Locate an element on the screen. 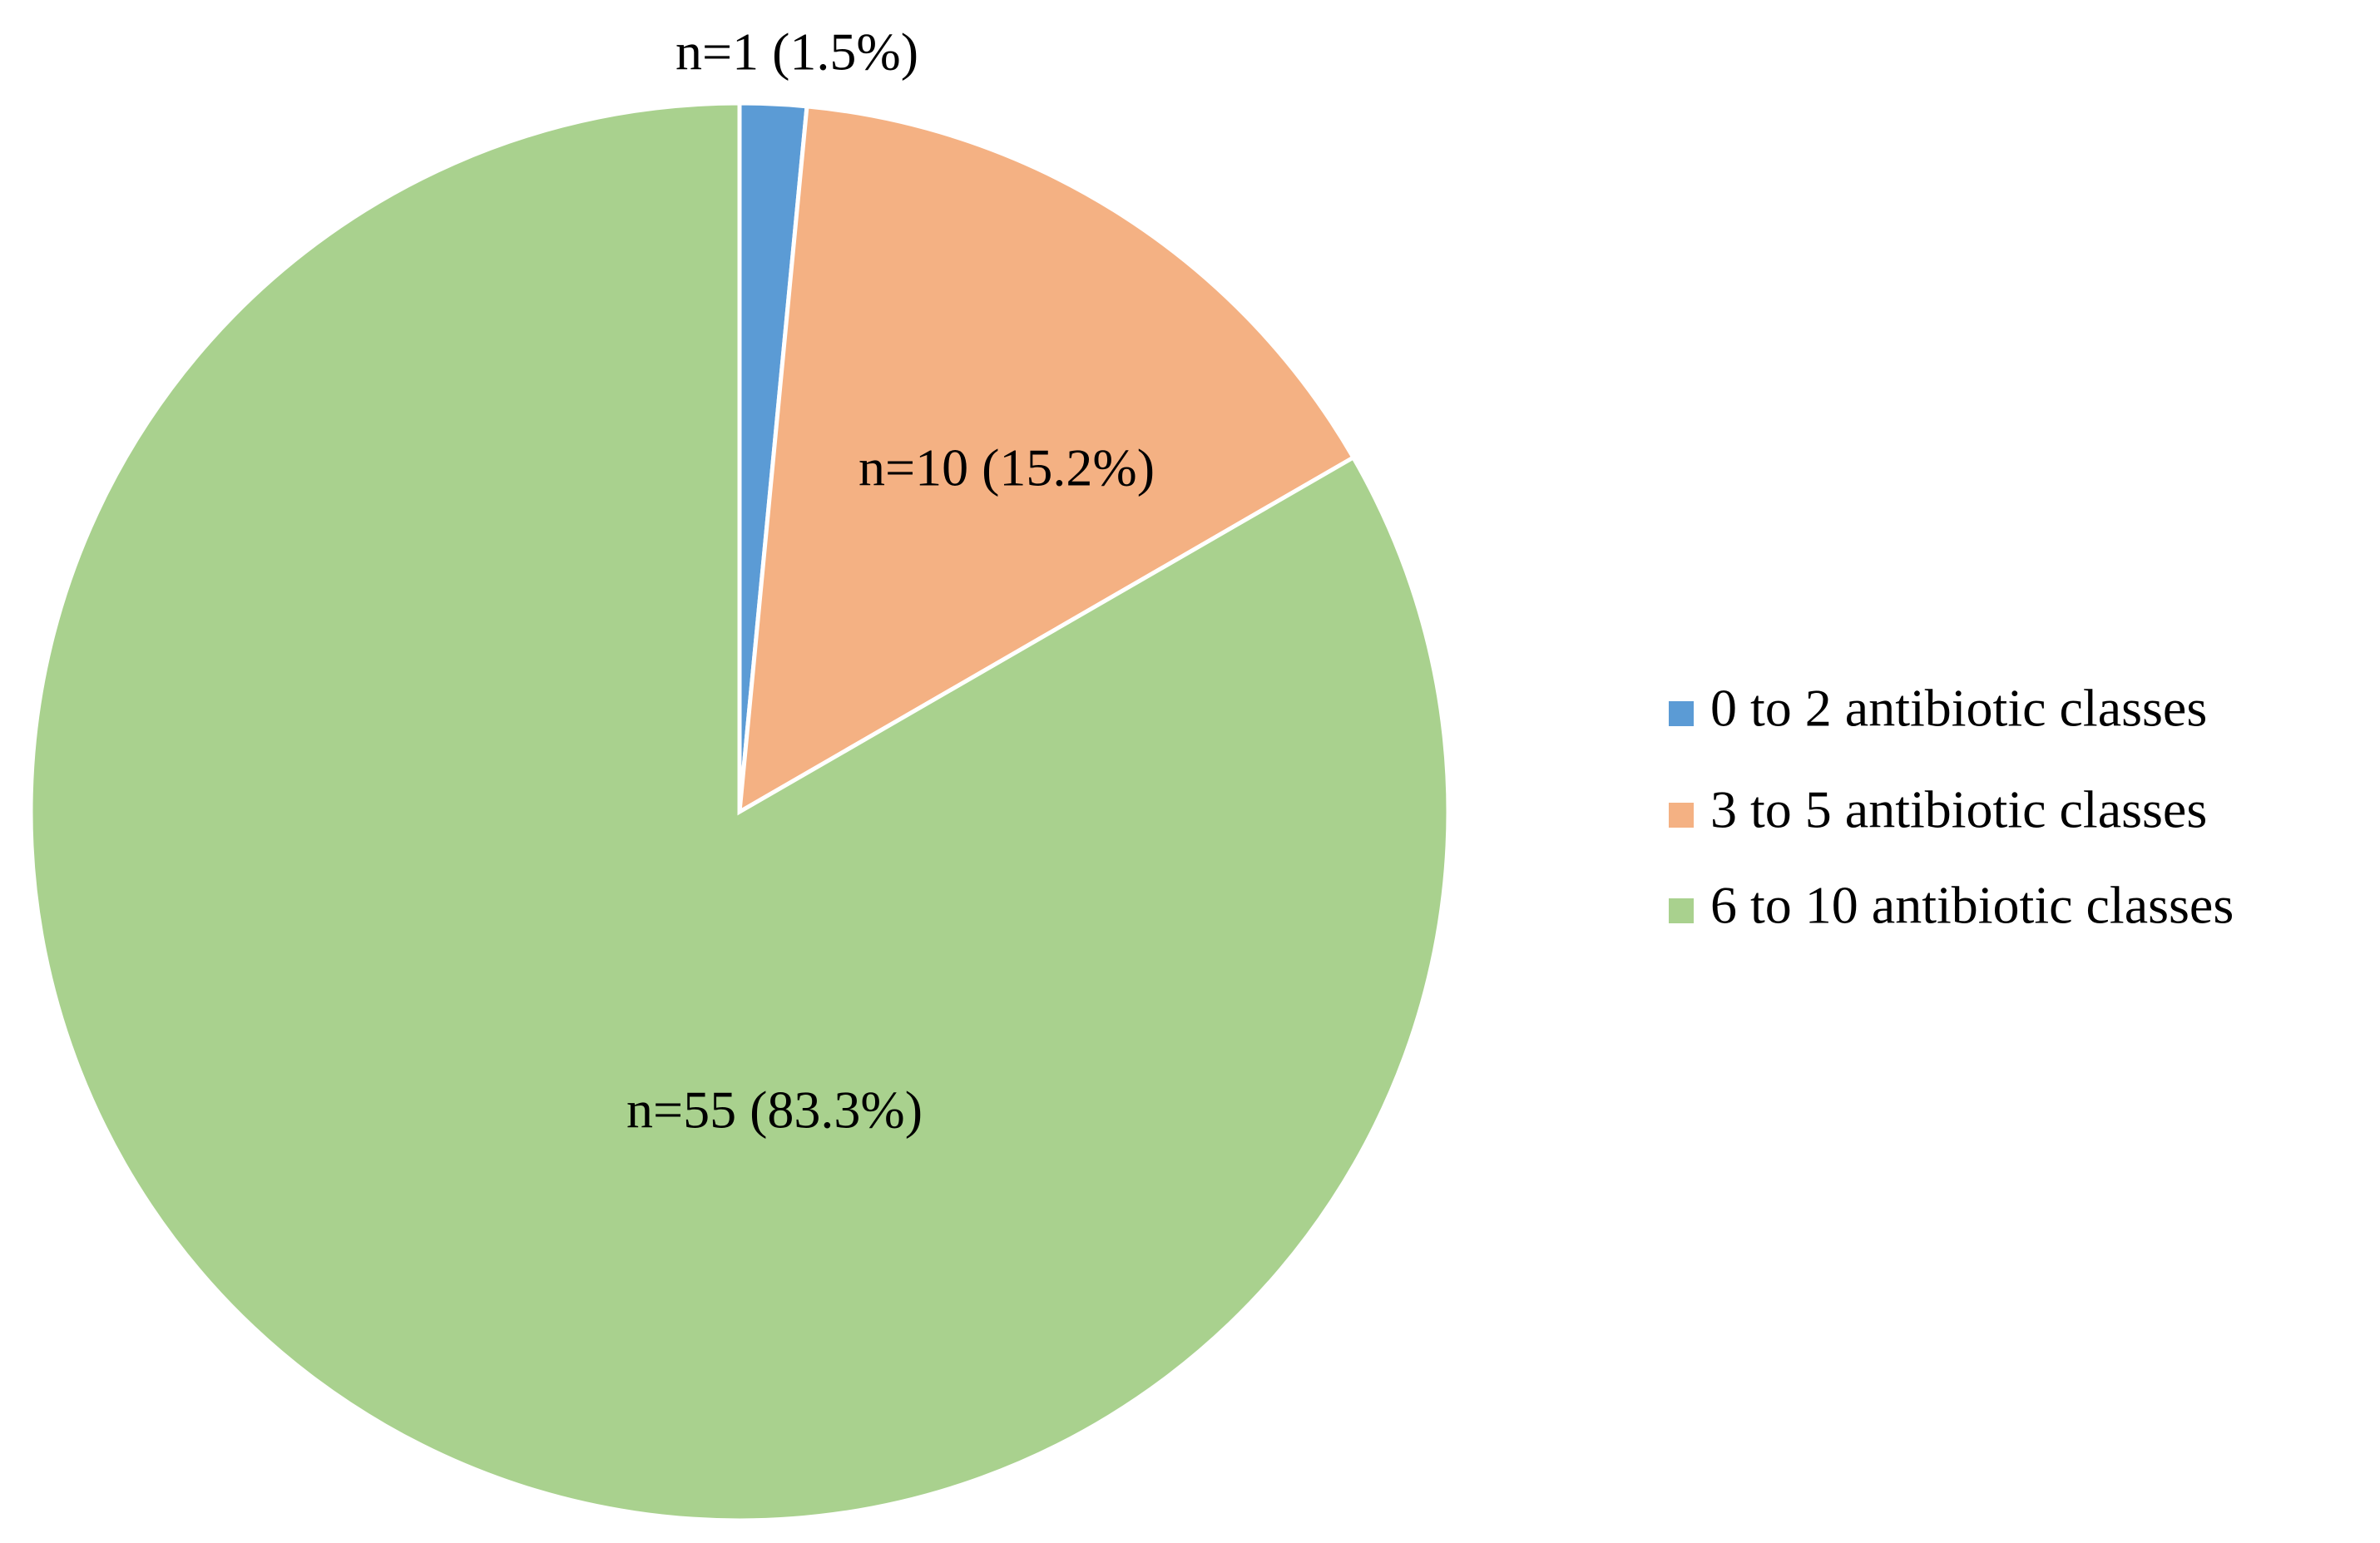  legend-label: 6 to 10 antibiotic classes is located at coordinates (1972, 906).